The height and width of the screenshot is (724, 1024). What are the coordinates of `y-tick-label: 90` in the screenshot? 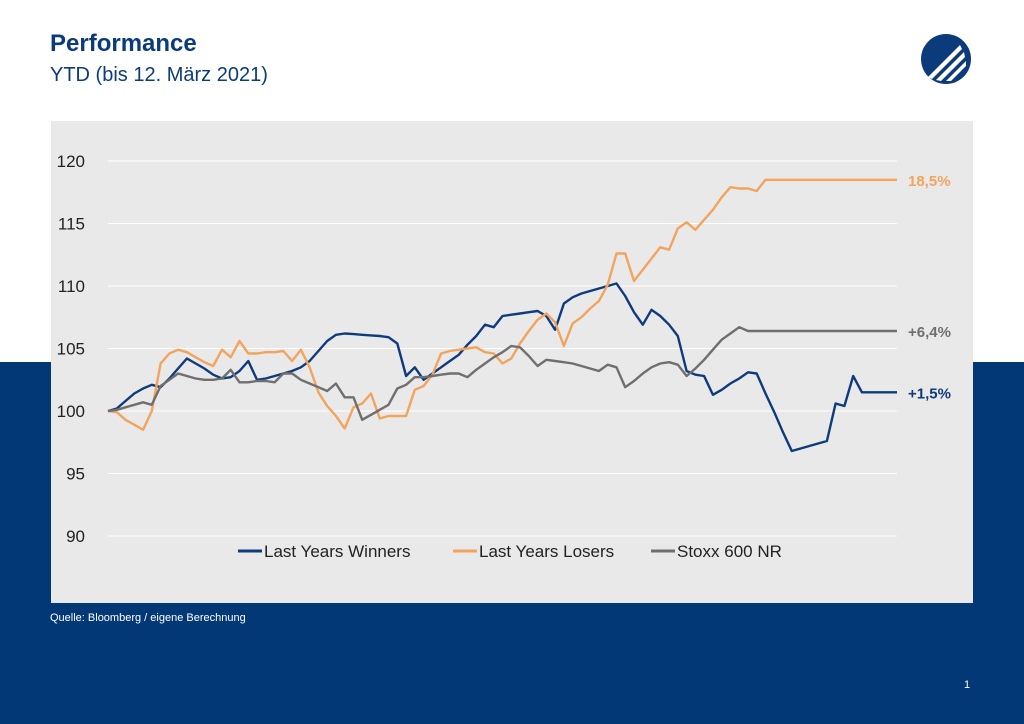 It's located at (75, 536).